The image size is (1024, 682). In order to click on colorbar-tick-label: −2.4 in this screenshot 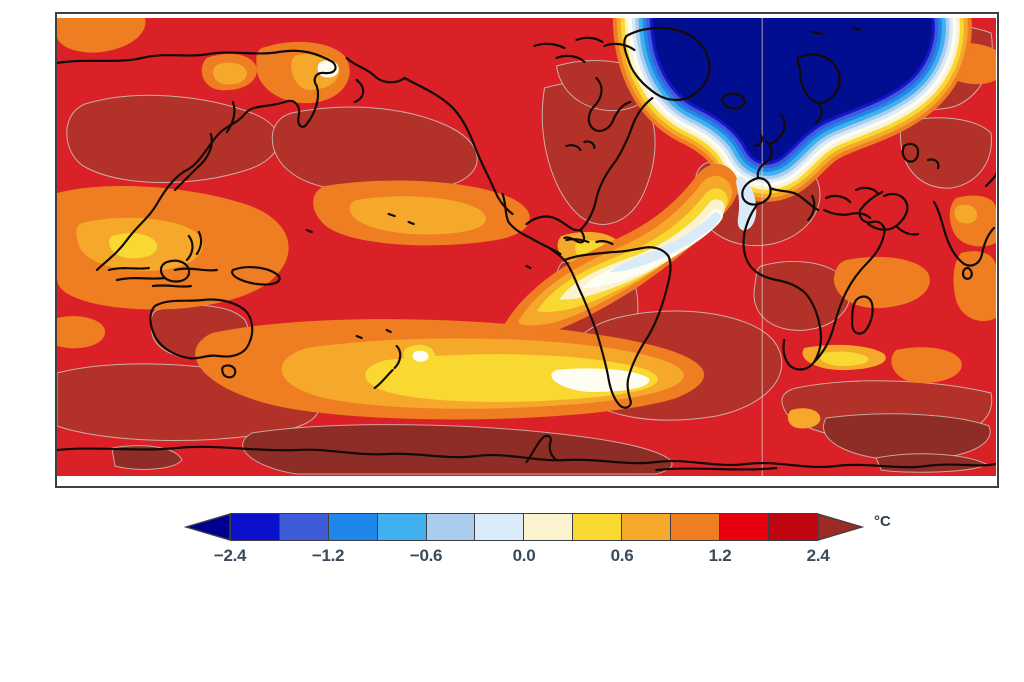, I will do `click(230, 555)`.